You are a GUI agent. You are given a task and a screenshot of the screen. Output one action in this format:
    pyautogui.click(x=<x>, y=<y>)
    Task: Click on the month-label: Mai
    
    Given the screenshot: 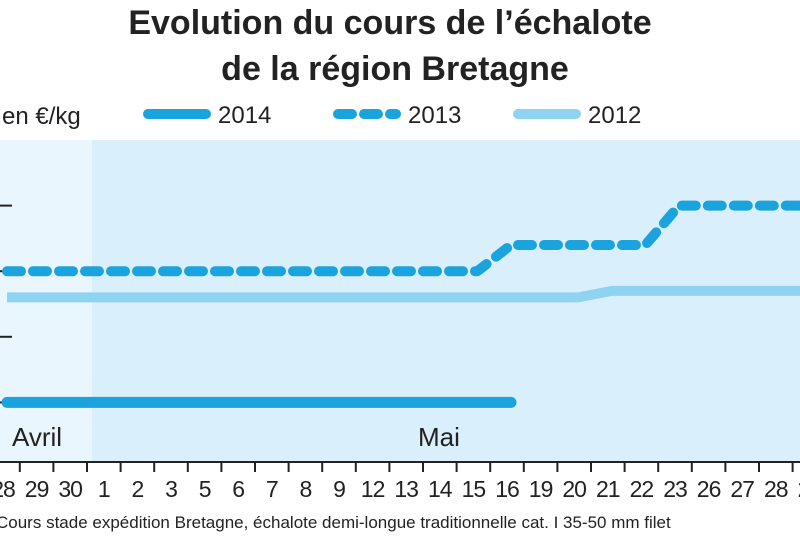 What is the action you would take?
    pyautogui.click(x=439, y=437)
    